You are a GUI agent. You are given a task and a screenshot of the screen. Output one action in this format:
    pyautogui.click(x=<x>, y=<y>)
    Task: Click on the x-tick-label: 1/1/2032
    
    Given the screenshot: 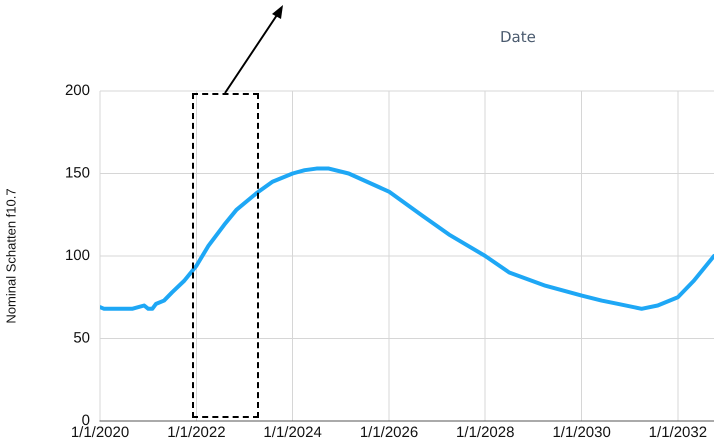 What is the action you would take?
    pyautogui.click(x=678, y=433)
    